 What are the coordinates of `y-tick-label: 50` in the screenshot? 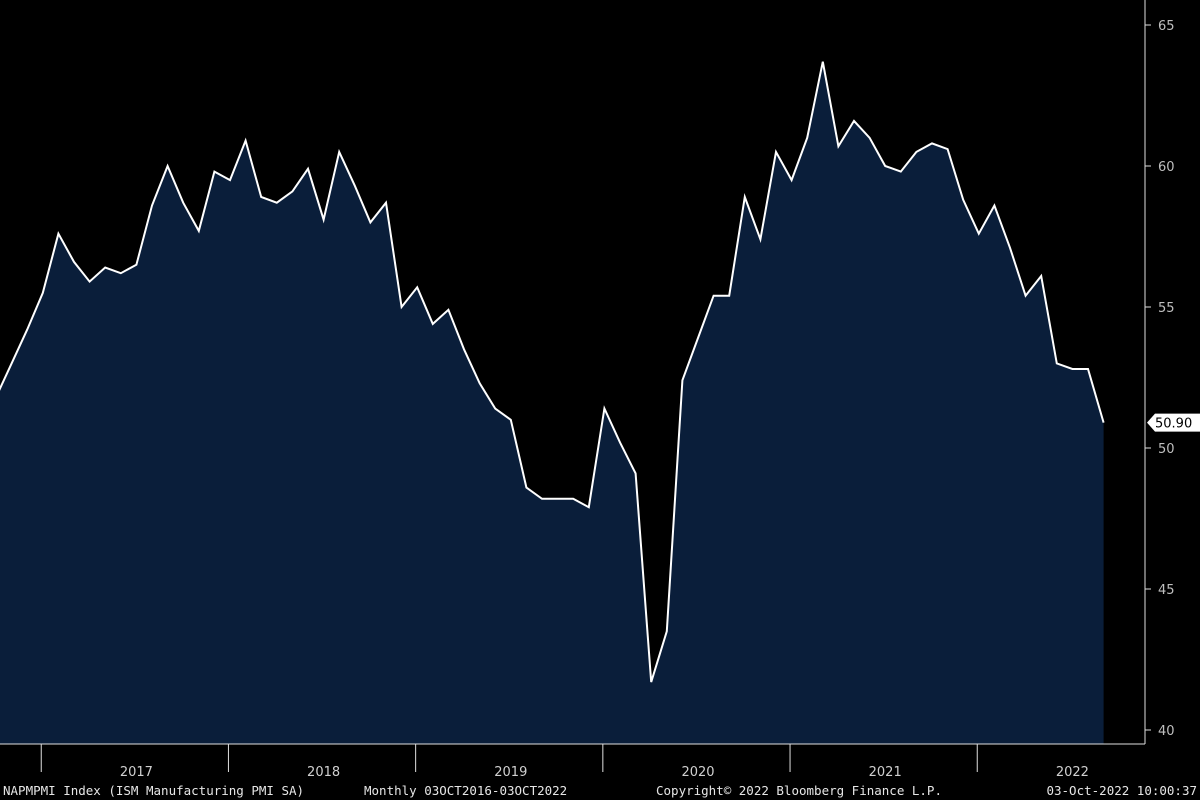 It's located at (1166, 449).